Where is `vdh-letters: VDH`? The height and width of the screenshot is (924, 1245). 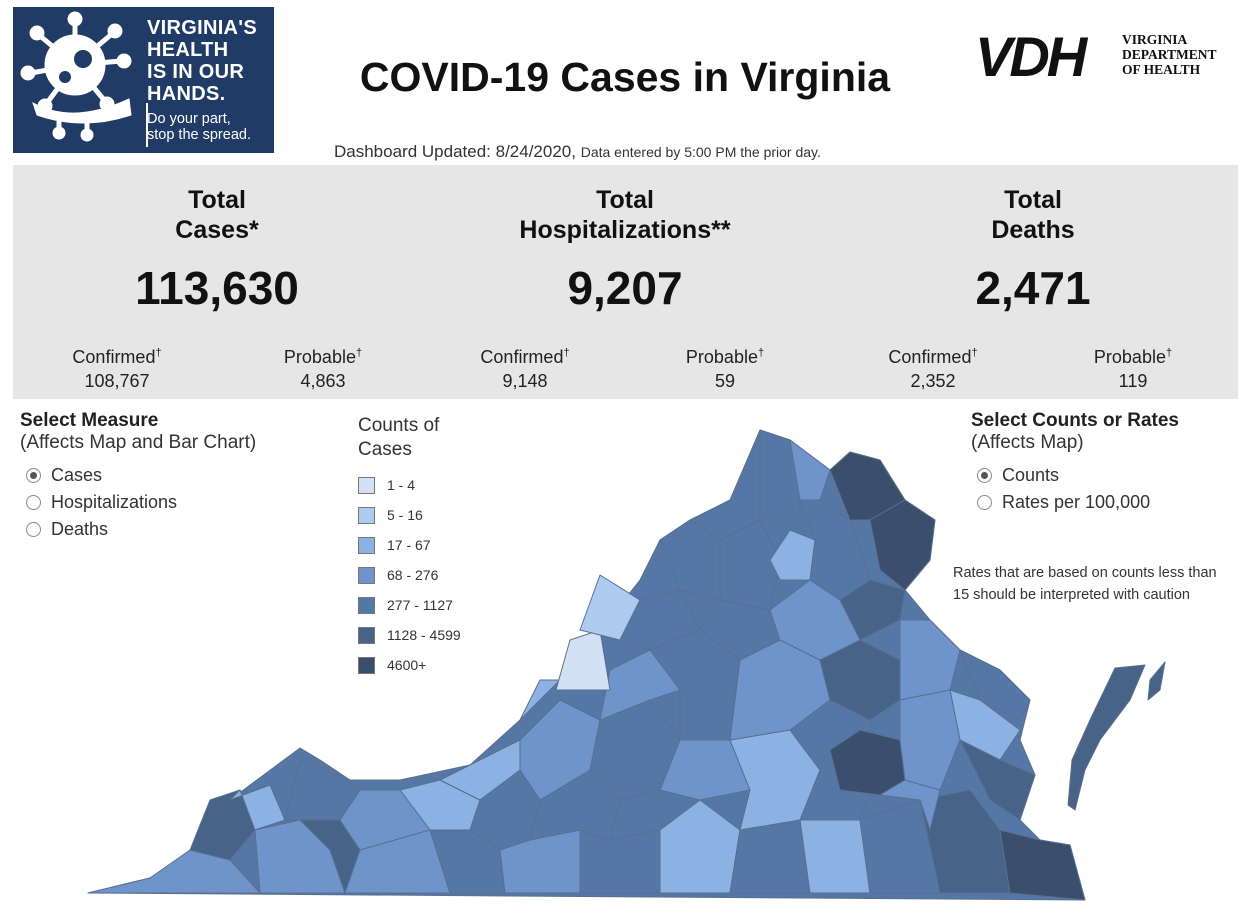 vdh-letters: VDH is located at coordinates (1031, 56).